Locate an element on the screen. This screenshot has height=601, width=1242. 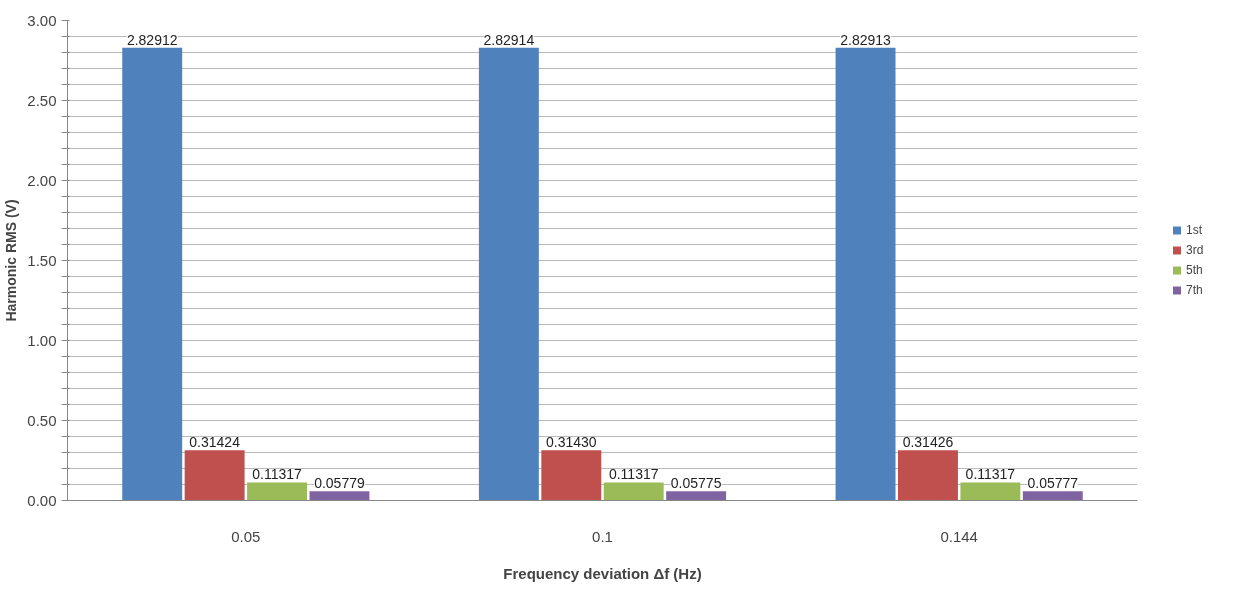
data-label: 2.82914 is located at coordinates (509, 39).